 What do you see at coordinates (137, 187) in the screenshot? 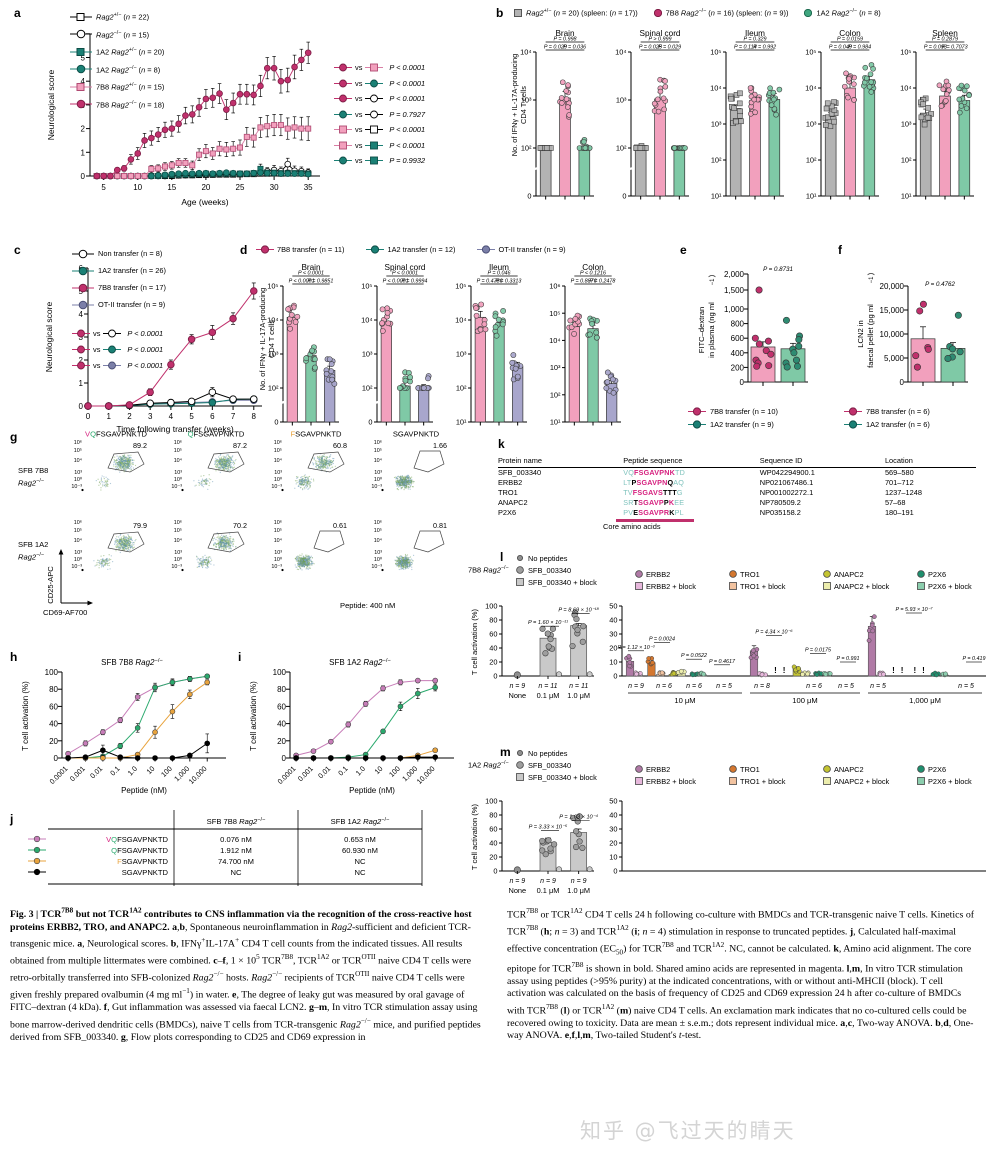
I see `svg-text: 10` at bounding box center [137, 187].